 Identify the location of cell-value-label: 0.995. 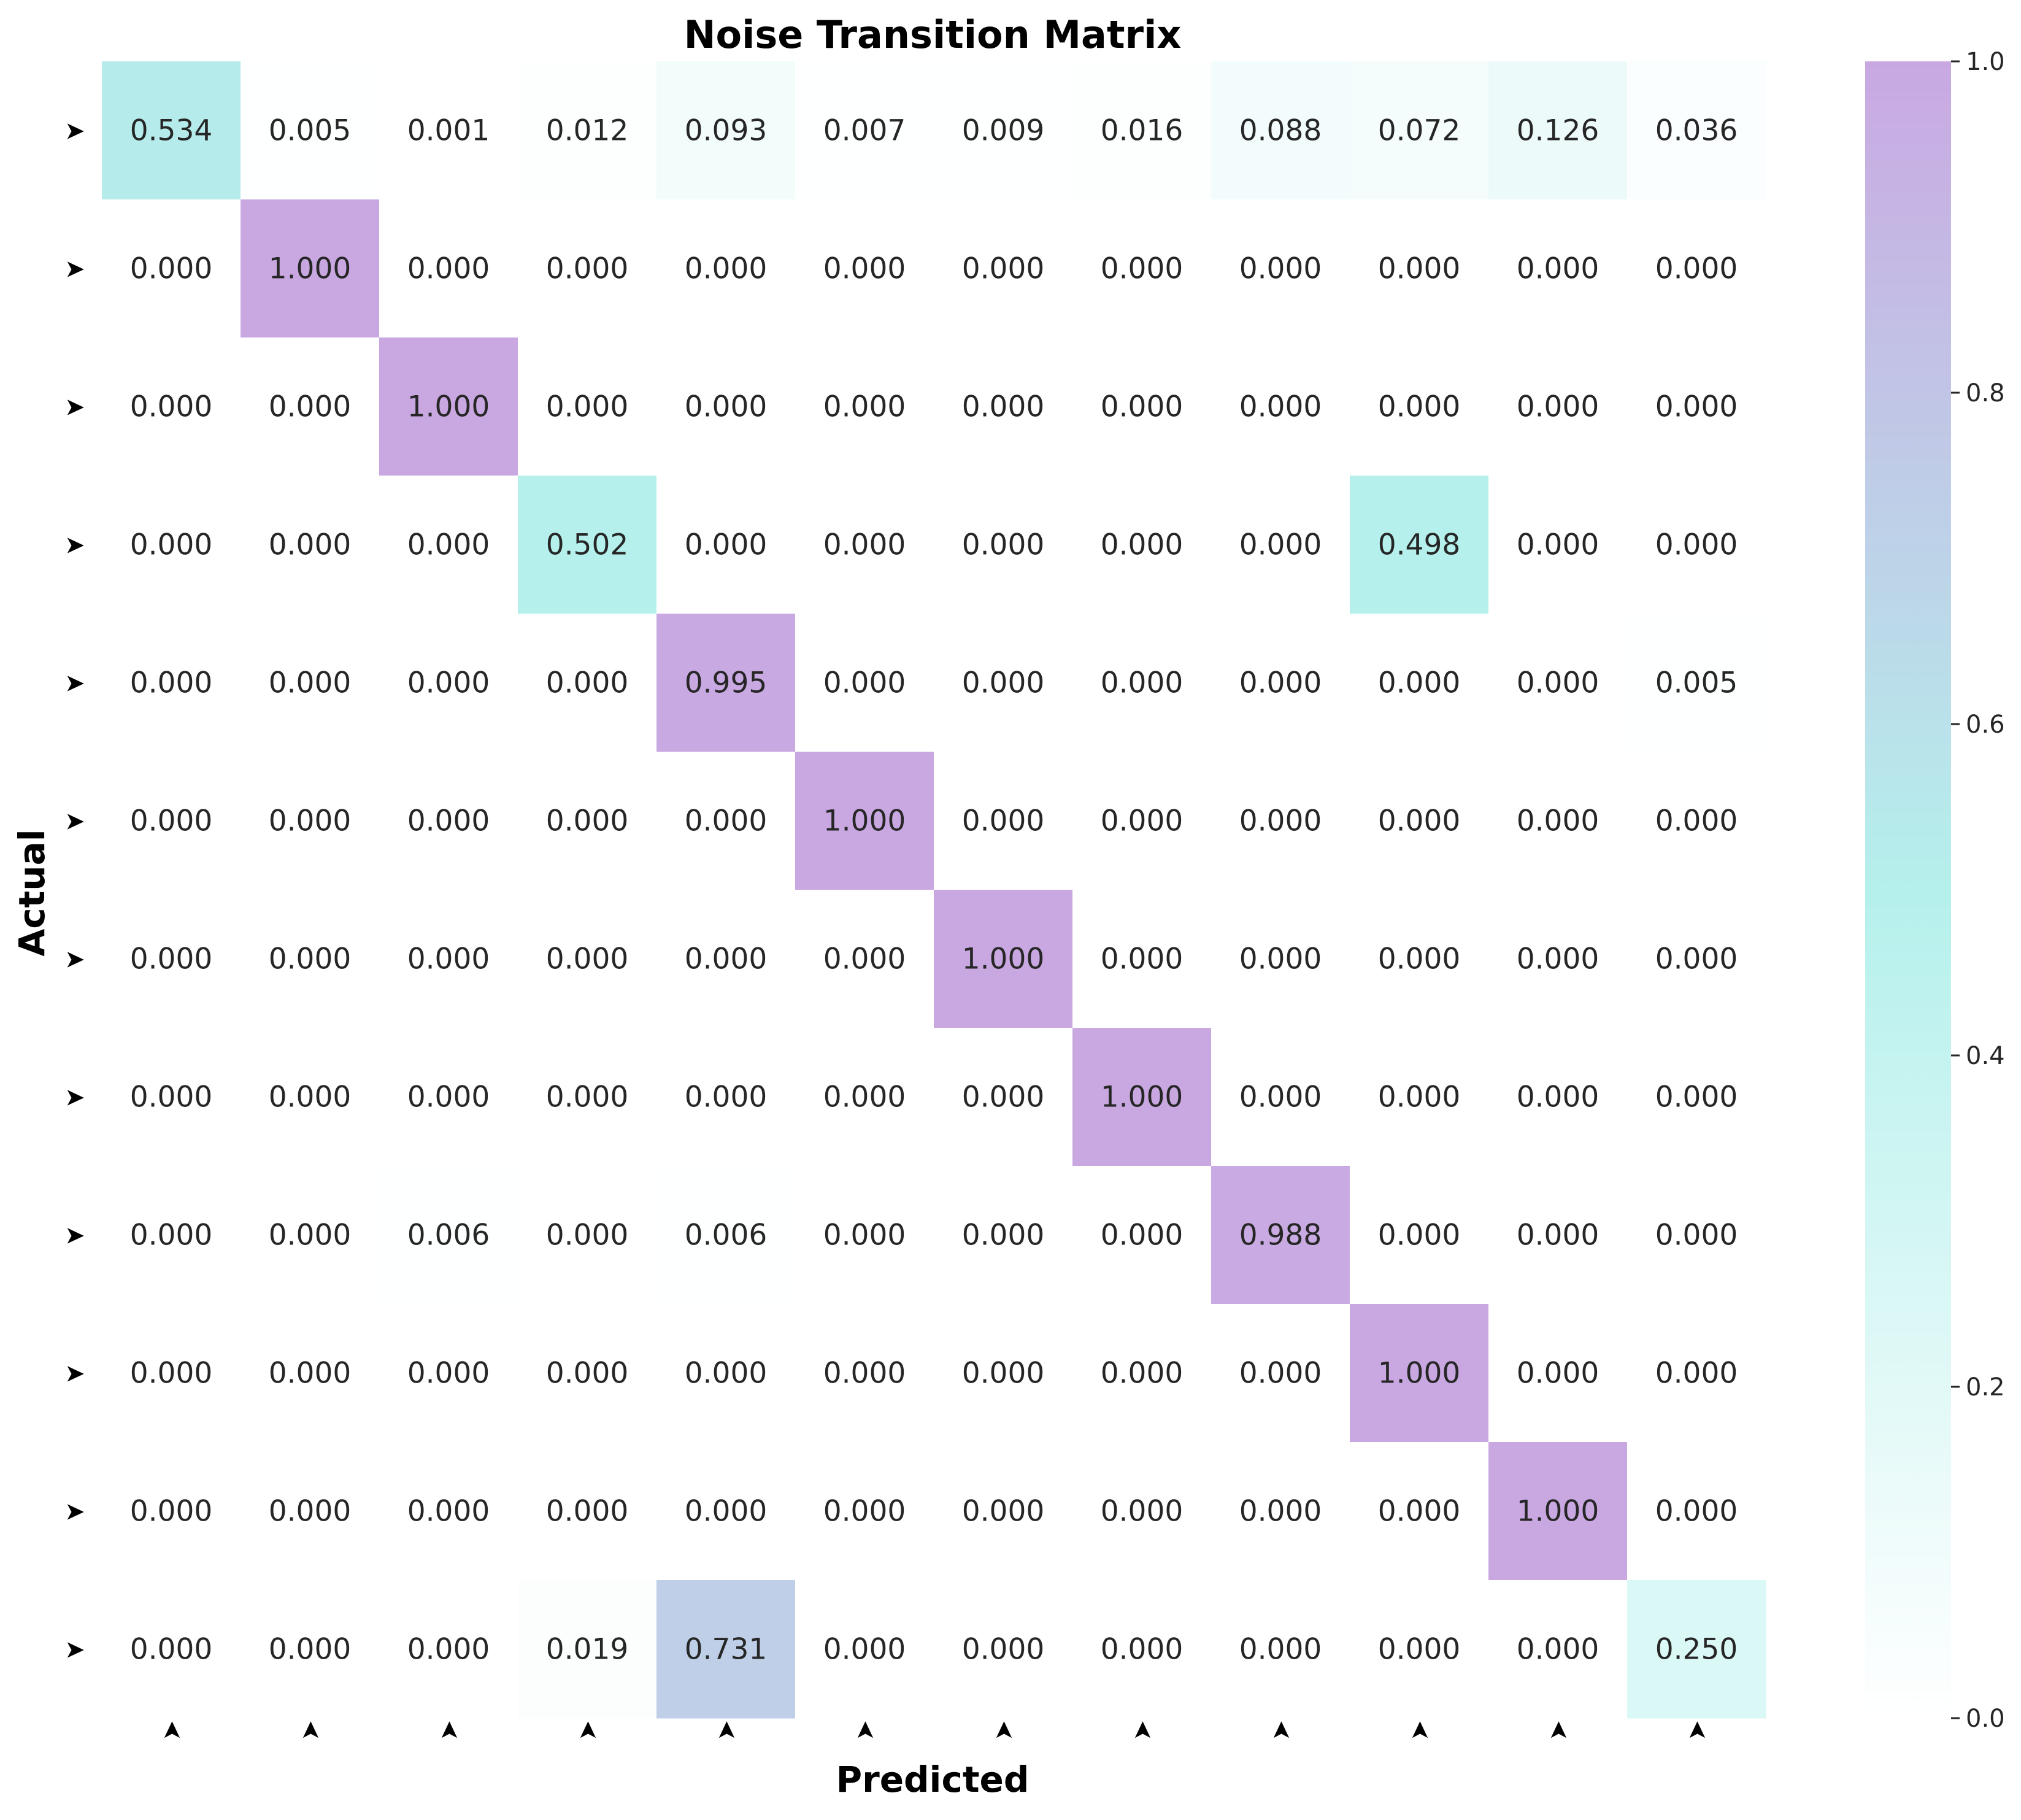
(726, 683).